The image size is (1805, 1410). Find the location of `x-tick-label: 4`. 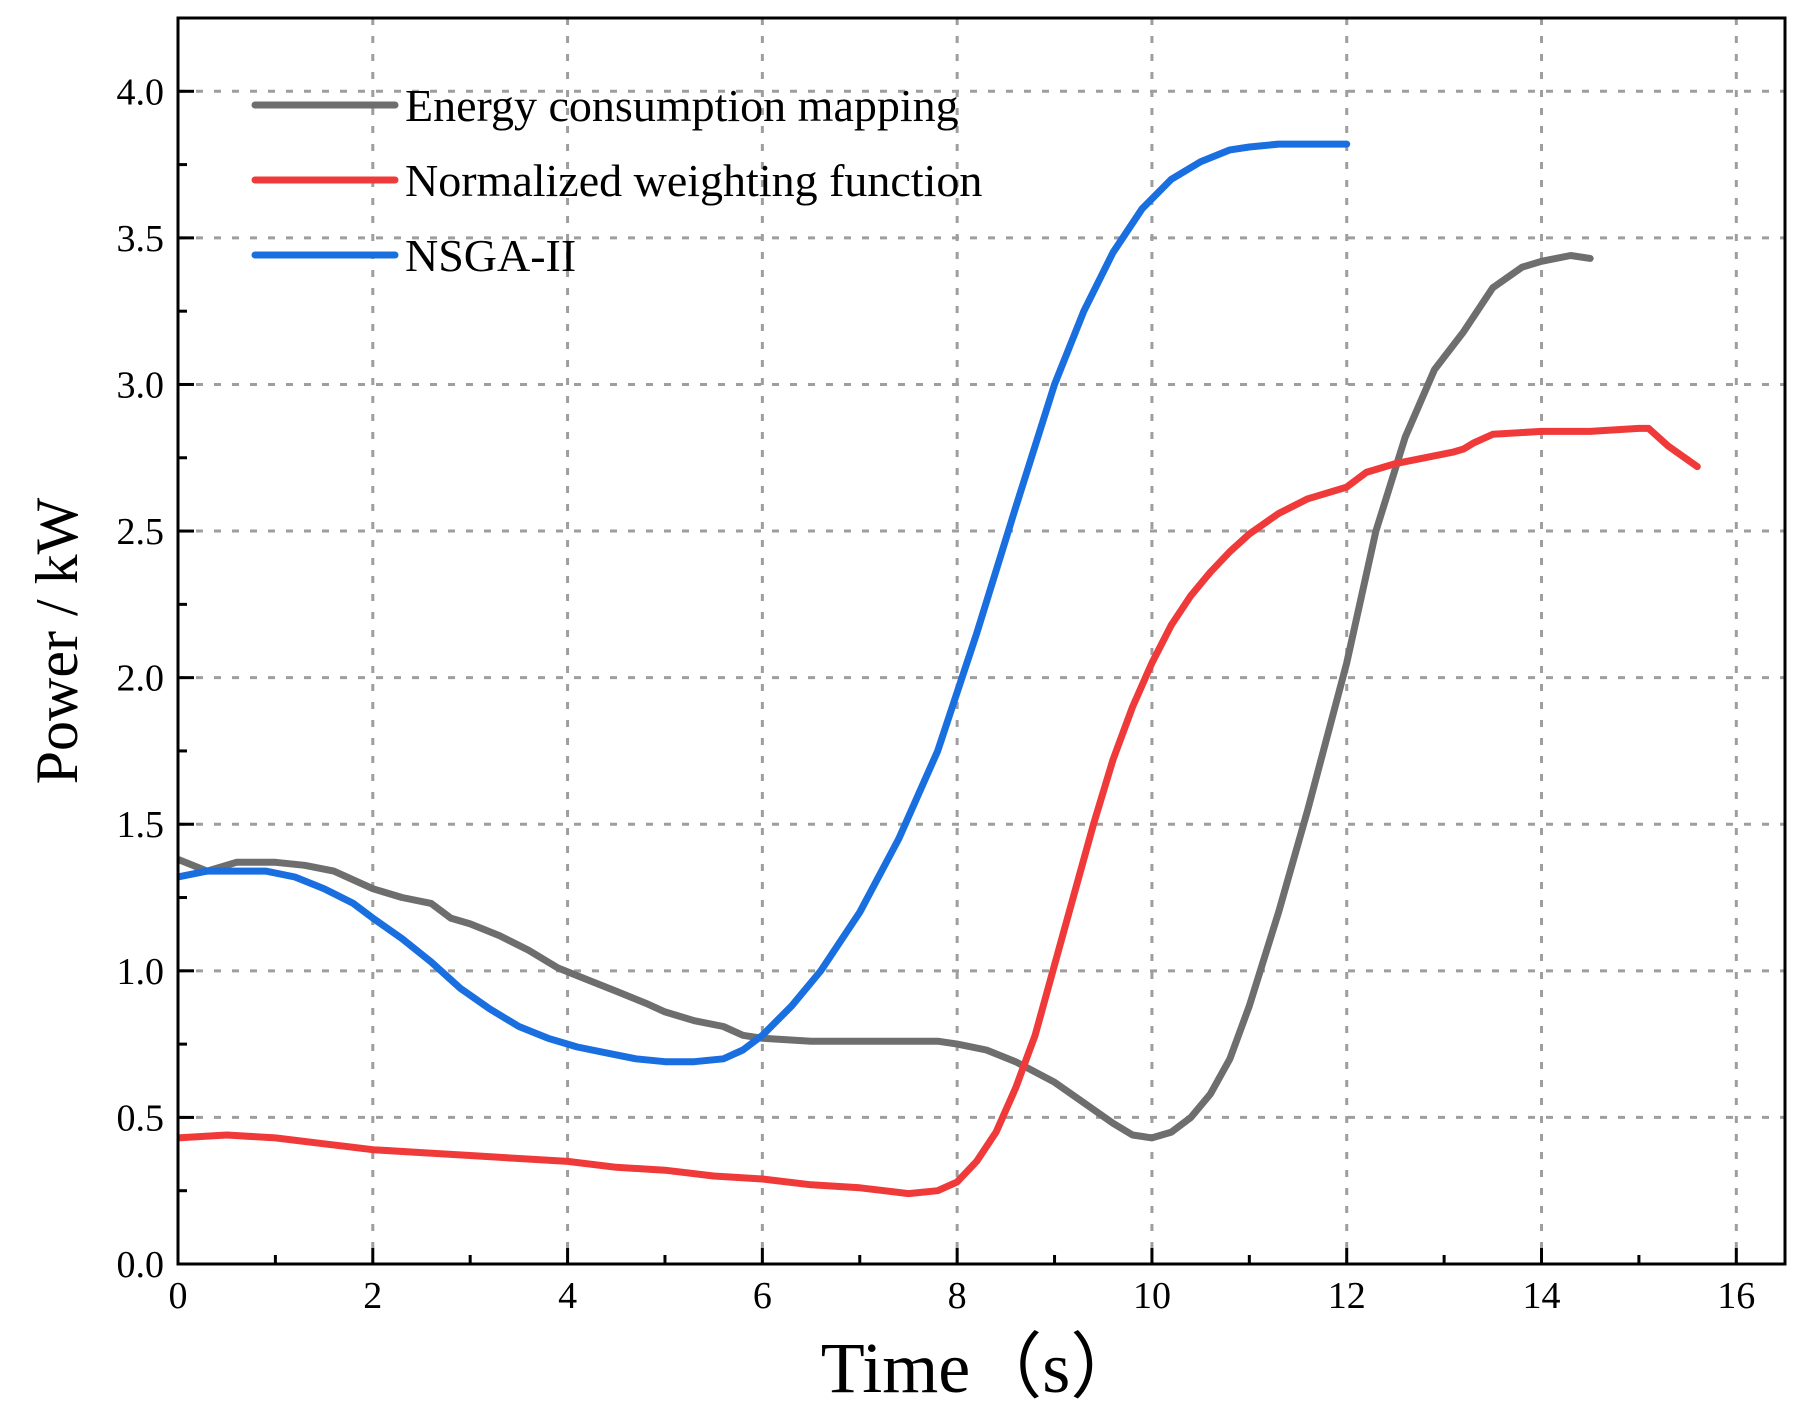

x-tick-label: 4 is located at coordinates (567, 1296).